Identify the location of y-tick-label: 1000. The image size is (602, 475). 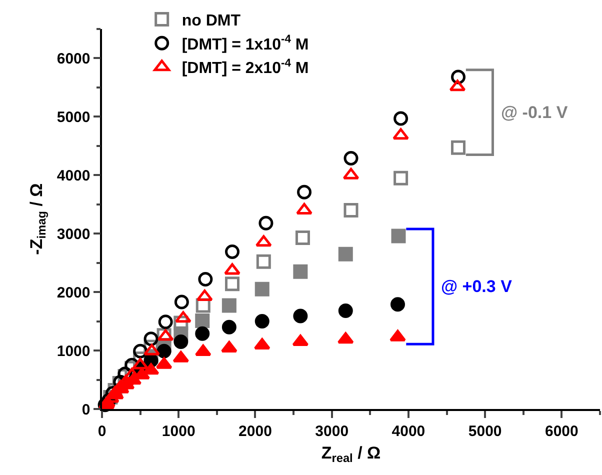
(73, 351).